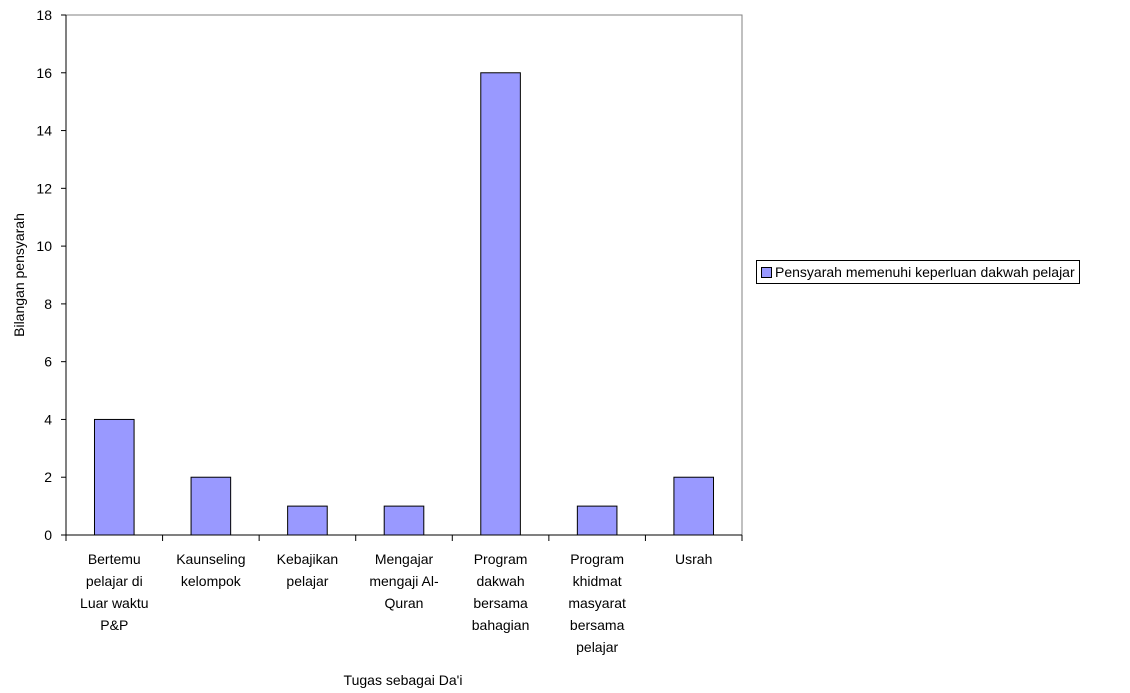  What do you see at coordinates (48, 477) in the screenshot?
I see `y-tick-label: 2` at bounding box center [48, 477].